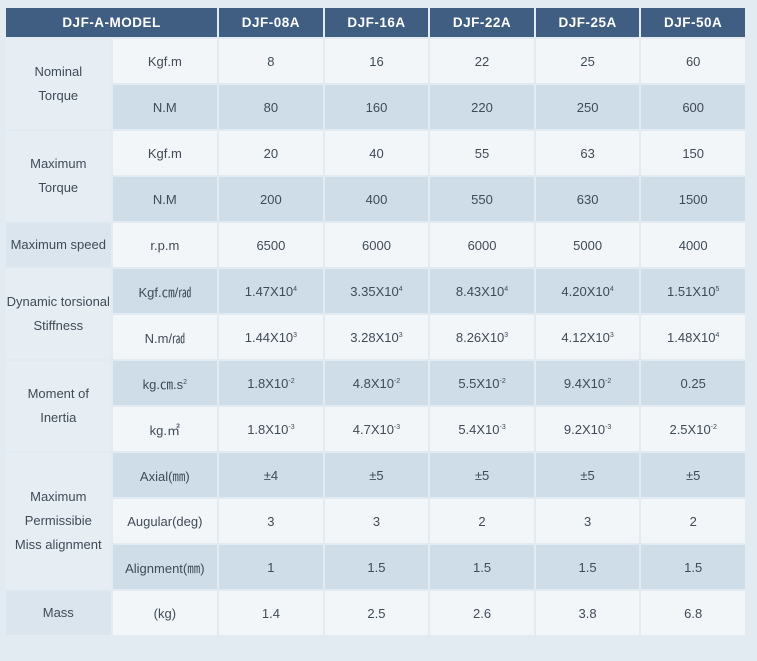  What do you see at coordinates (271, 567) in the screenshot?
I see `value-cell: 1` at bounding box center [271, 567].